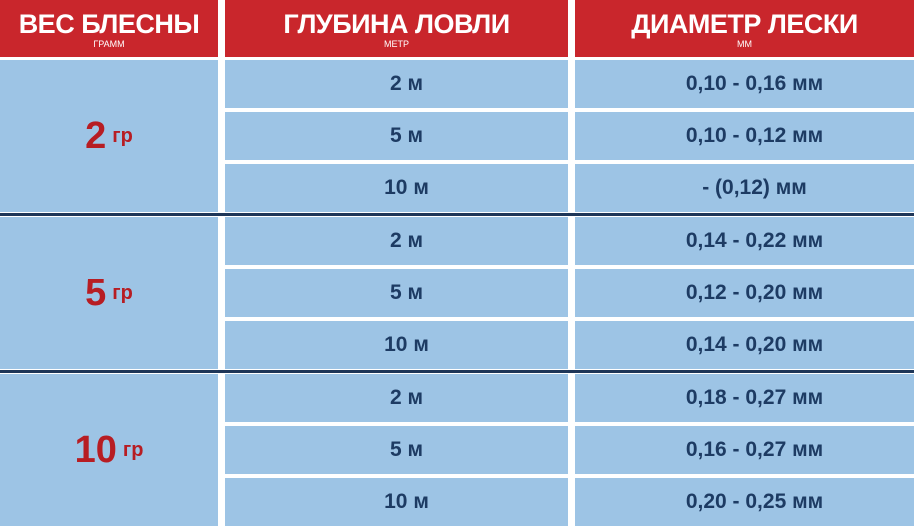 The width and height of the screenshot is (914, 527). What do you see at coordinates (109, 43) in the screenshot?
I see `header-unit: ГРАММ` at bounding box center [109, 43].